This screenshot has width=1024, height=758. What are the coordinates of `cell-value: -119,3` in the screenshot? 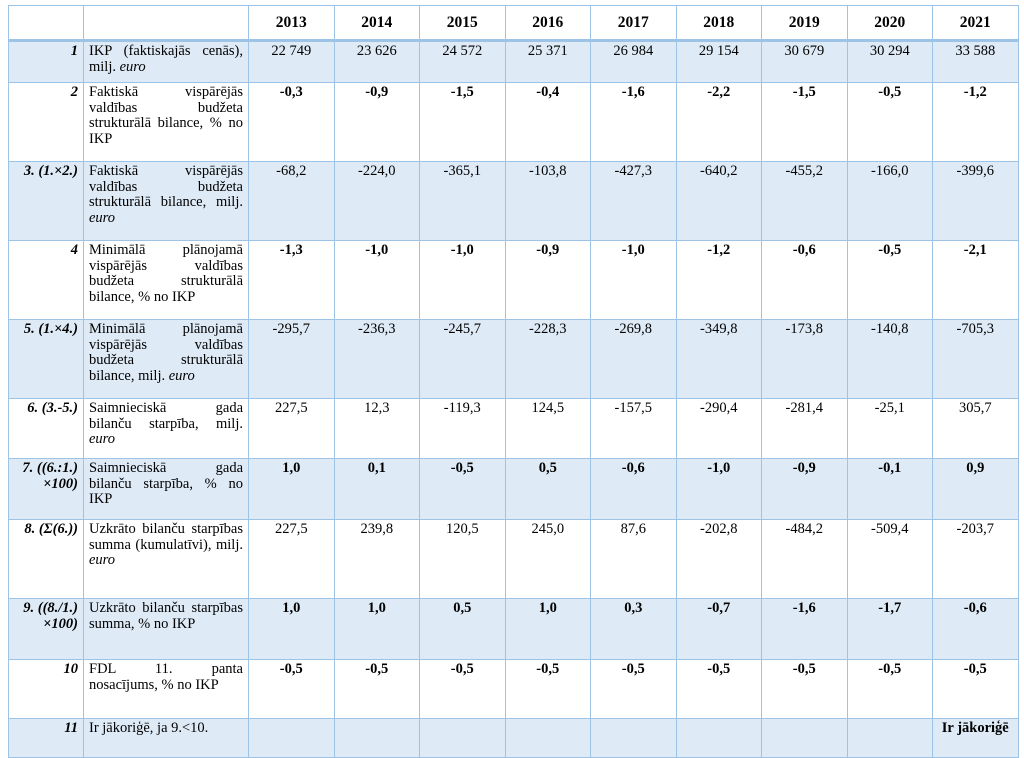 It's located at (462, 428).